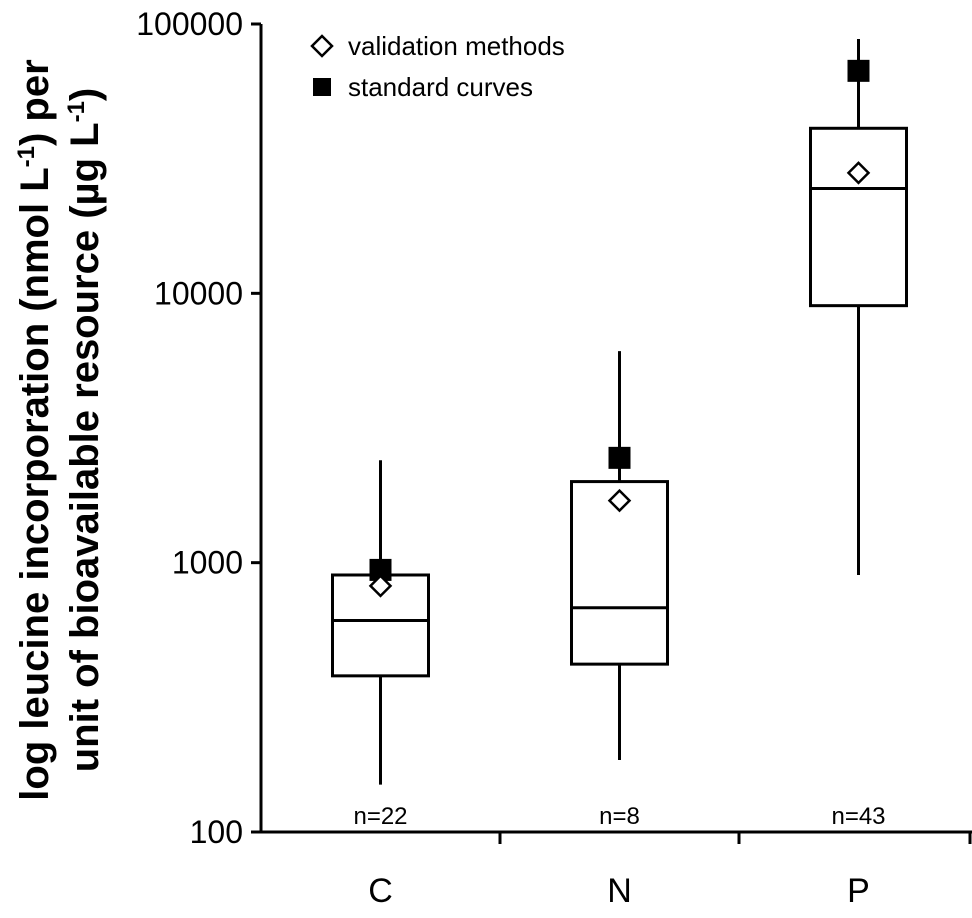 The height and width of the screenshot is (918, 972). I want to click on n-label: n=8, so click(619, 816).